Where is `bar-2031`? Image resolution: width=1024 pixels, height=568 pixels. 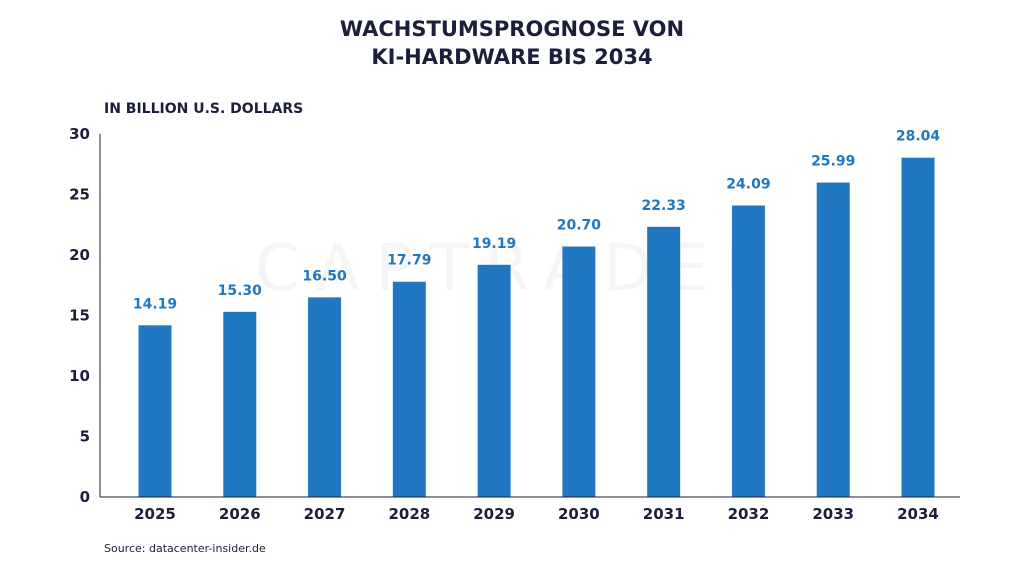
bar-2031 is located at coordinates (664, 361).